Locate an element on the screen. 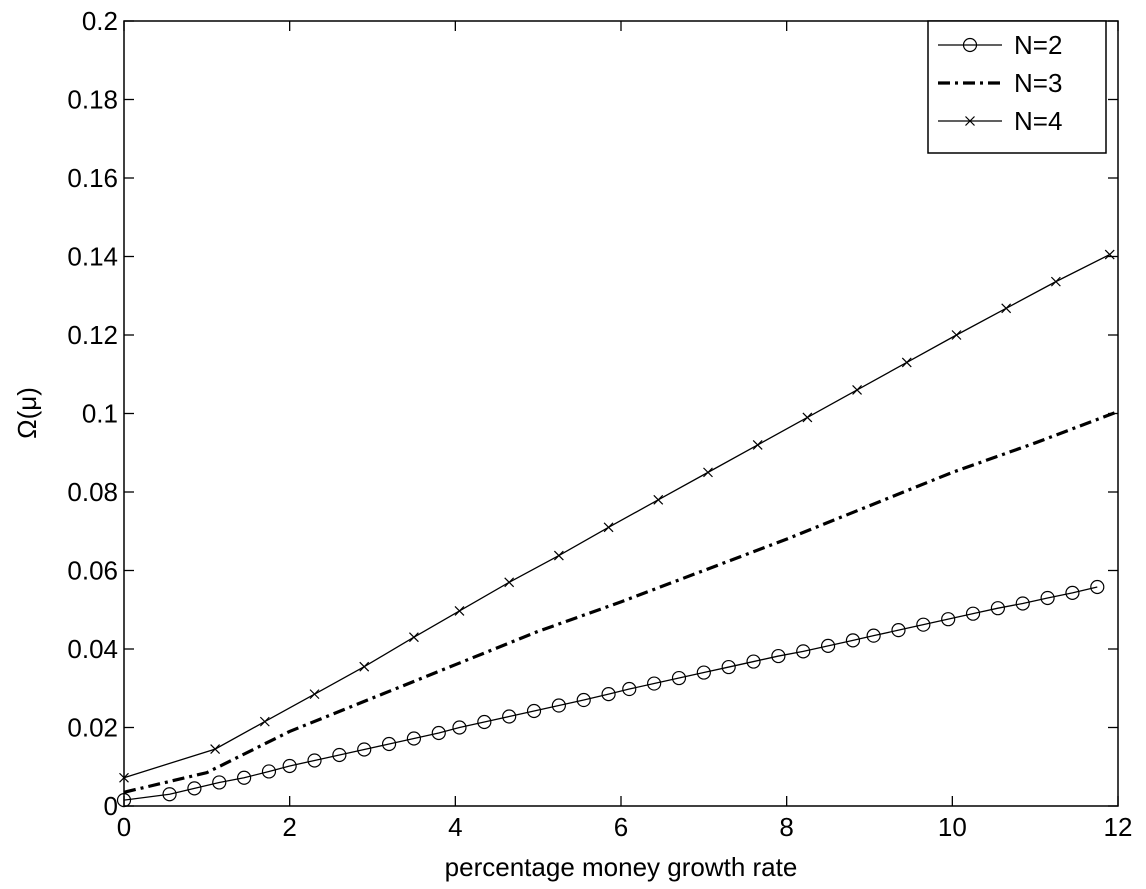  y-tick-label: 0.18 is located at coordinates (92, 100).